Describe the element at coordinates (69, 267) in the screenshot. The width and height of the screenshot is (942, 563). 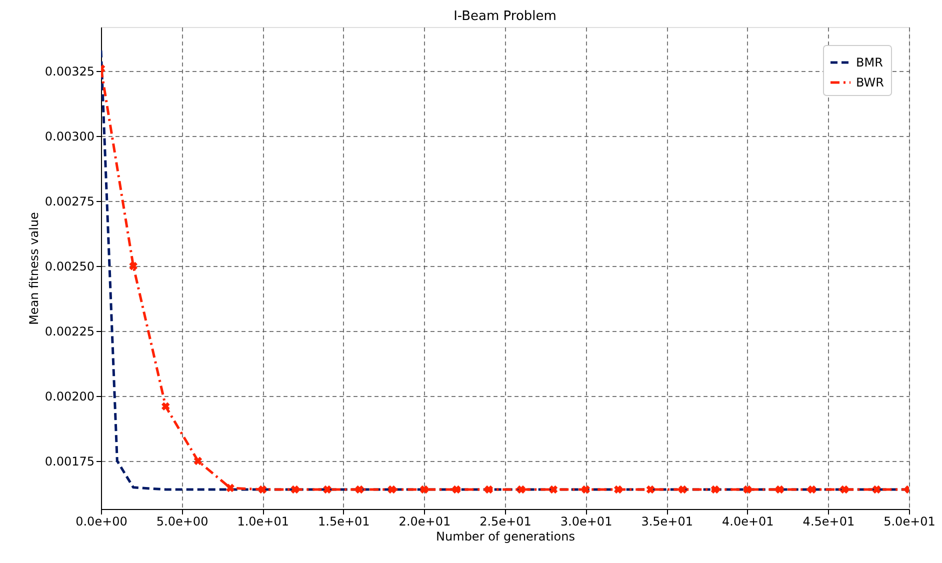
I see `y-tick-label: 0.00250` at that location.